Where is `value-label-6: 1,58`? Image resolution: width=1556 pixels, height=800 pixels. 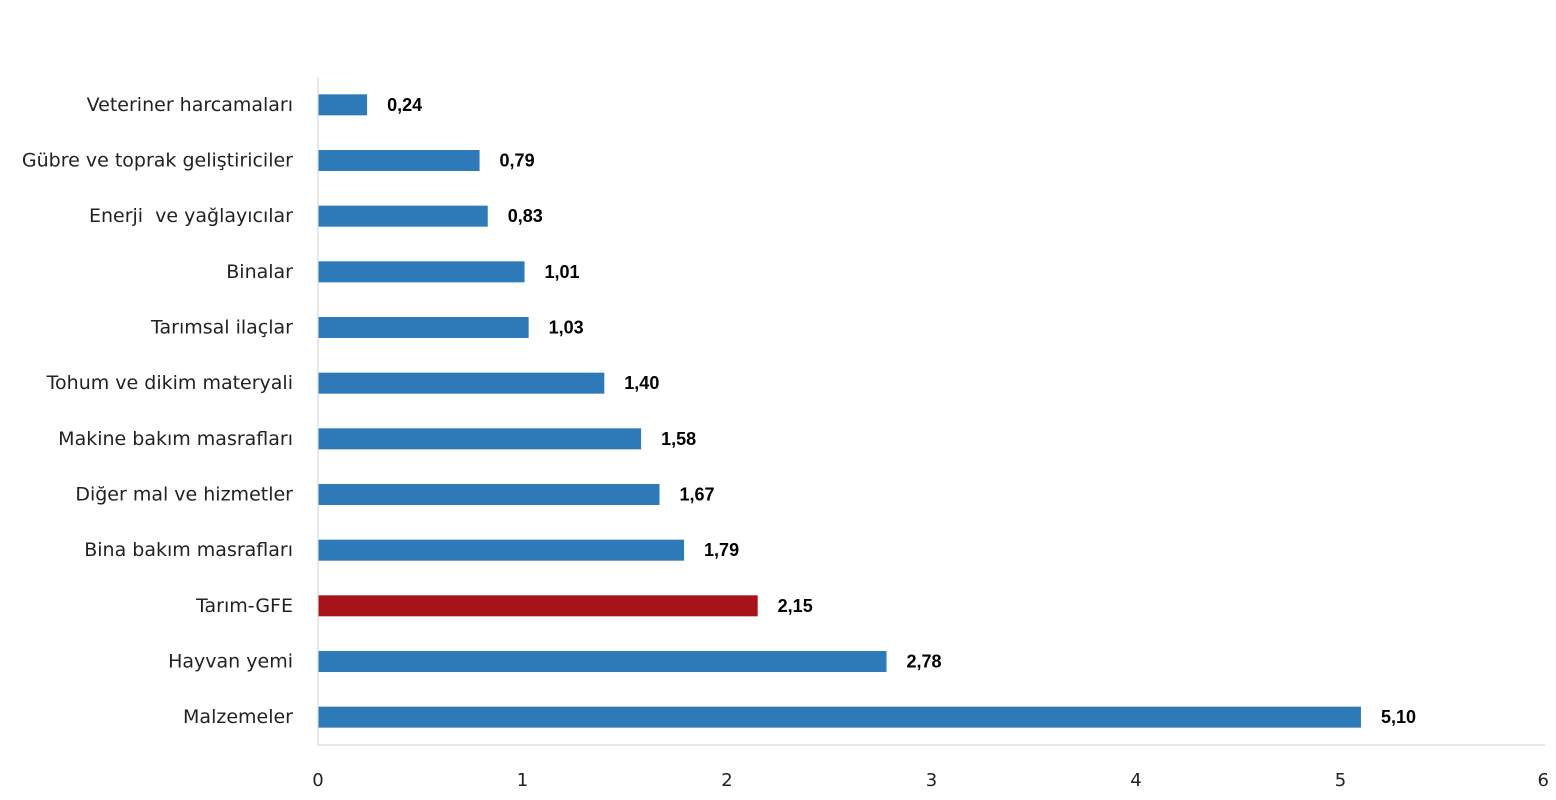
value-label-6: 1,58 is located at coordinates (678, 439).